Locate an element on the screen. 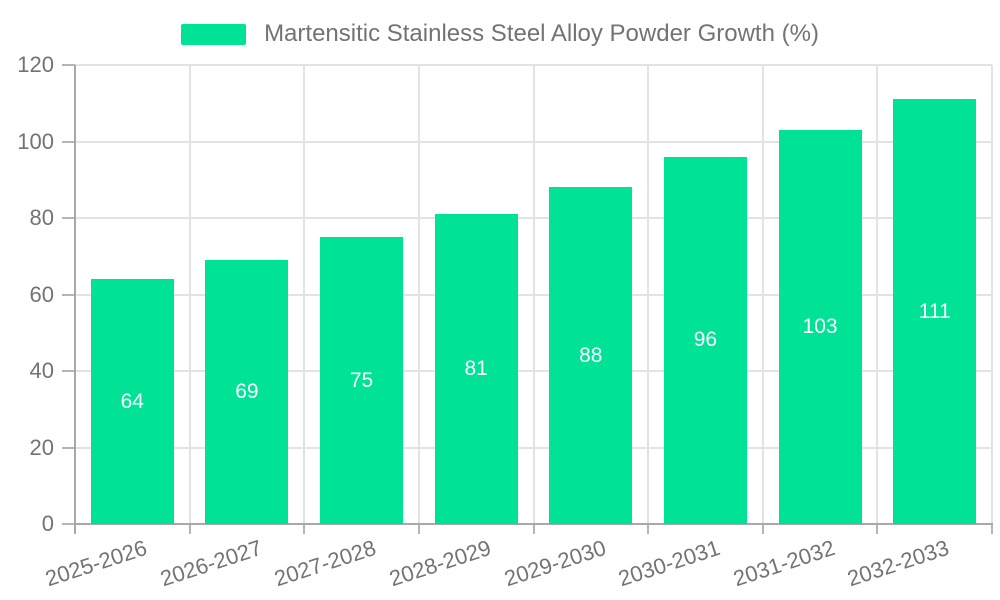 The height and width of the screenshot is (600, 1000). x-axis-label: 2032-2033 is located at coordinates (898, 563).